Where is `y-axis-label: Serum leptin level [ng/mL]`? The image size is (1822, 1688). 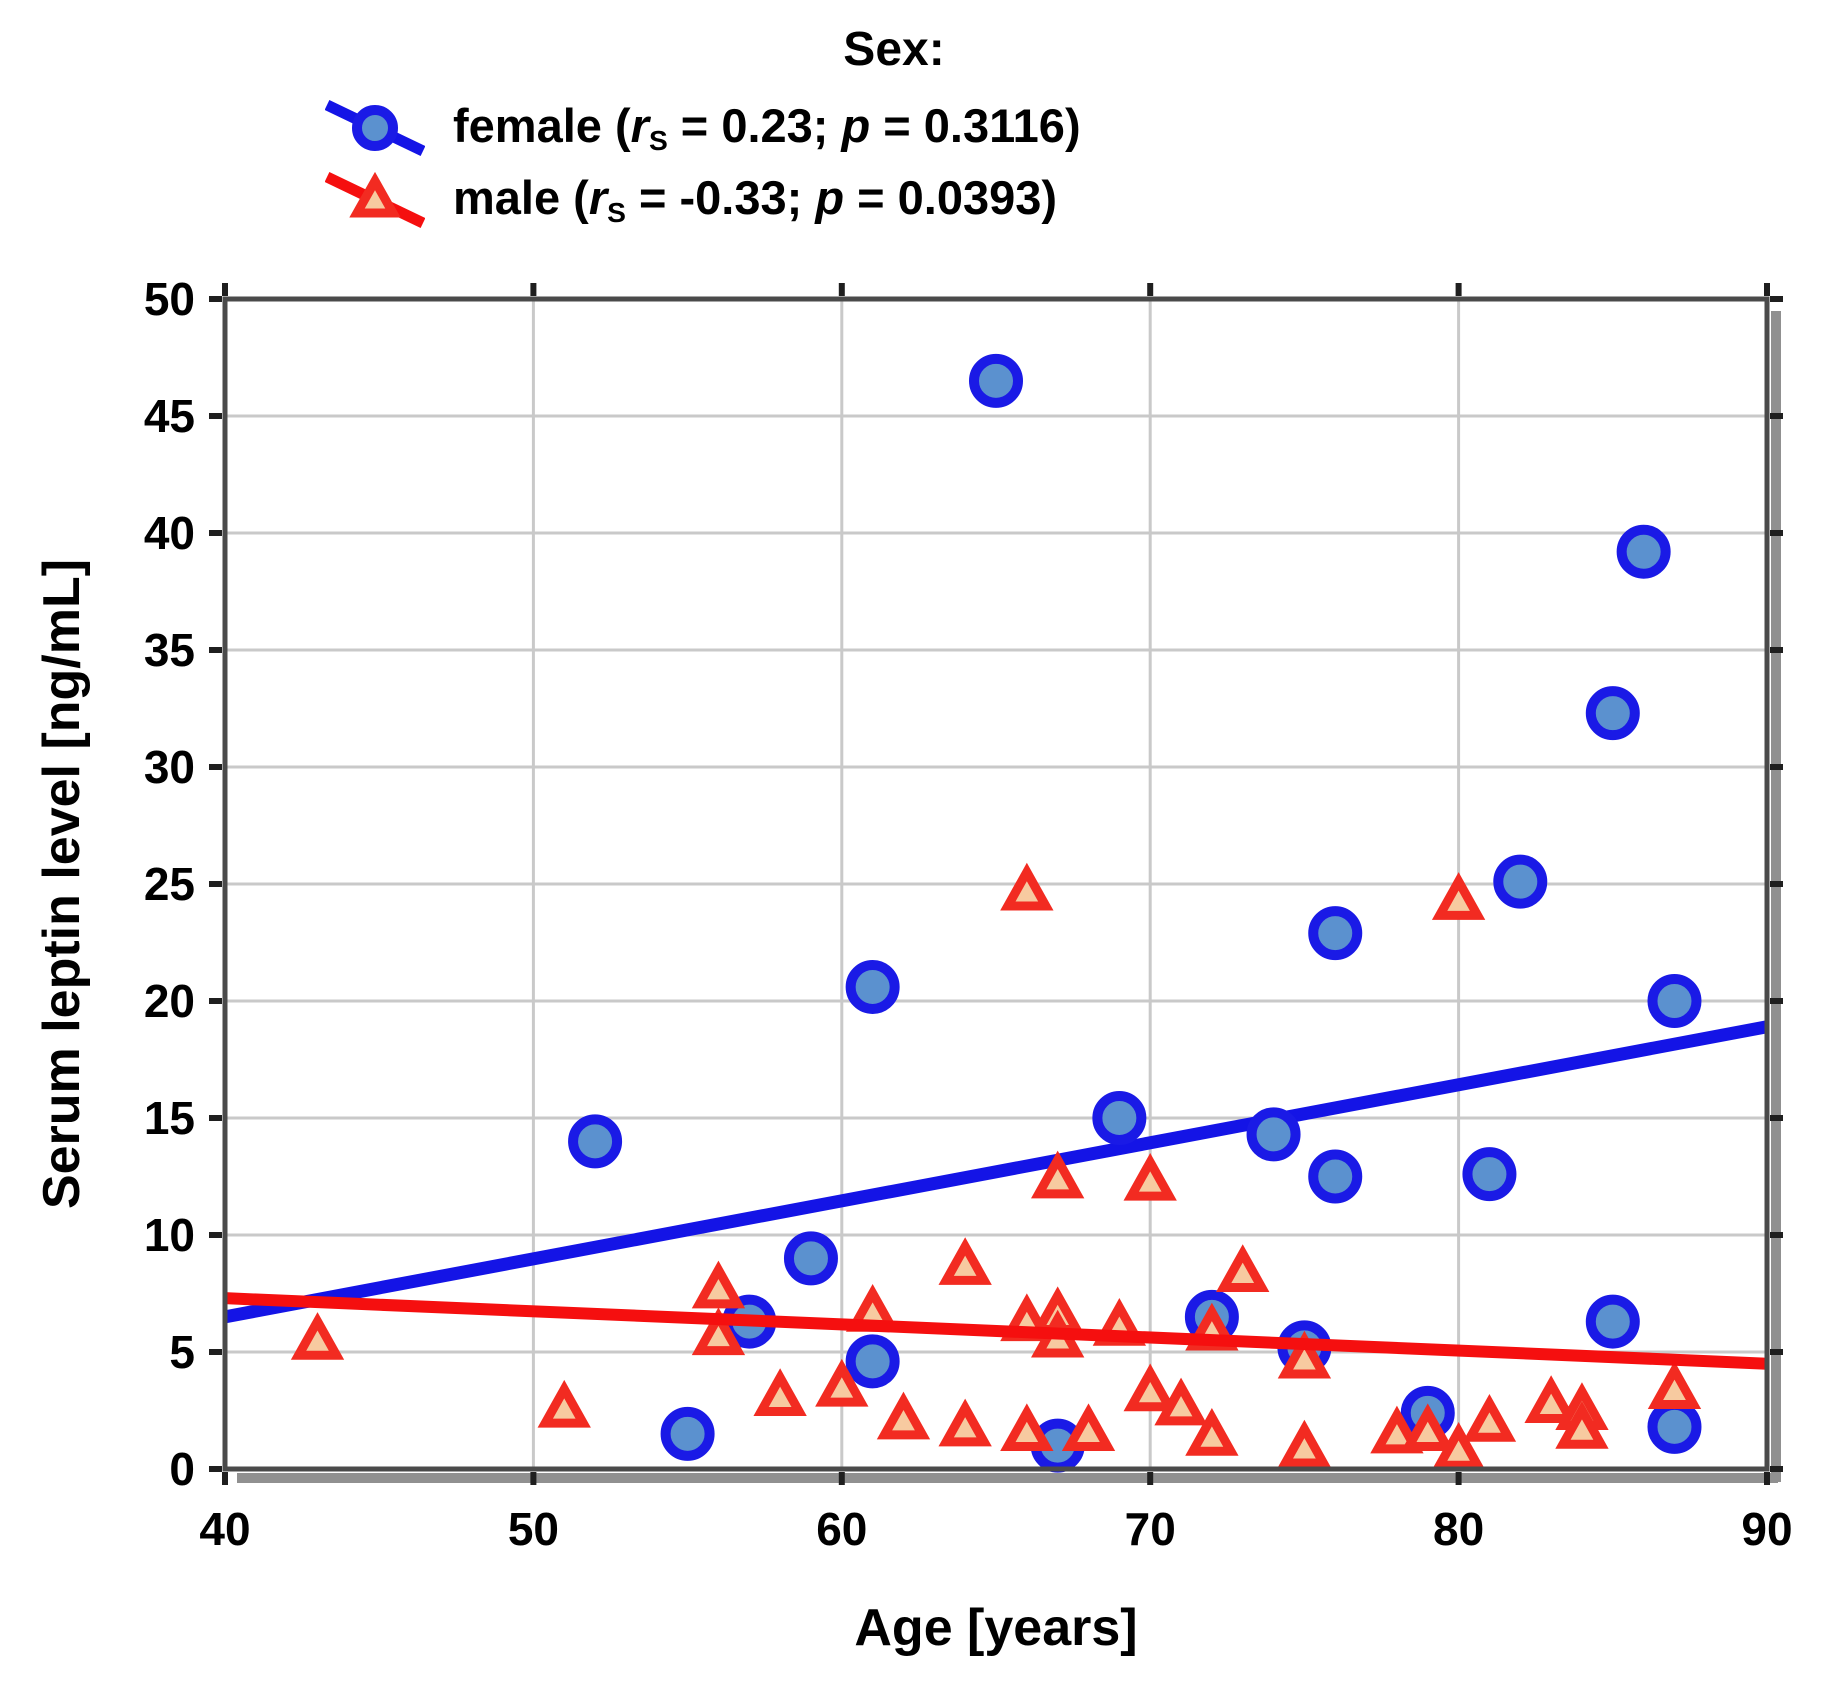
y-axis-label: Serum leptin level [ng/mL] is located at coordinates (62, 884).